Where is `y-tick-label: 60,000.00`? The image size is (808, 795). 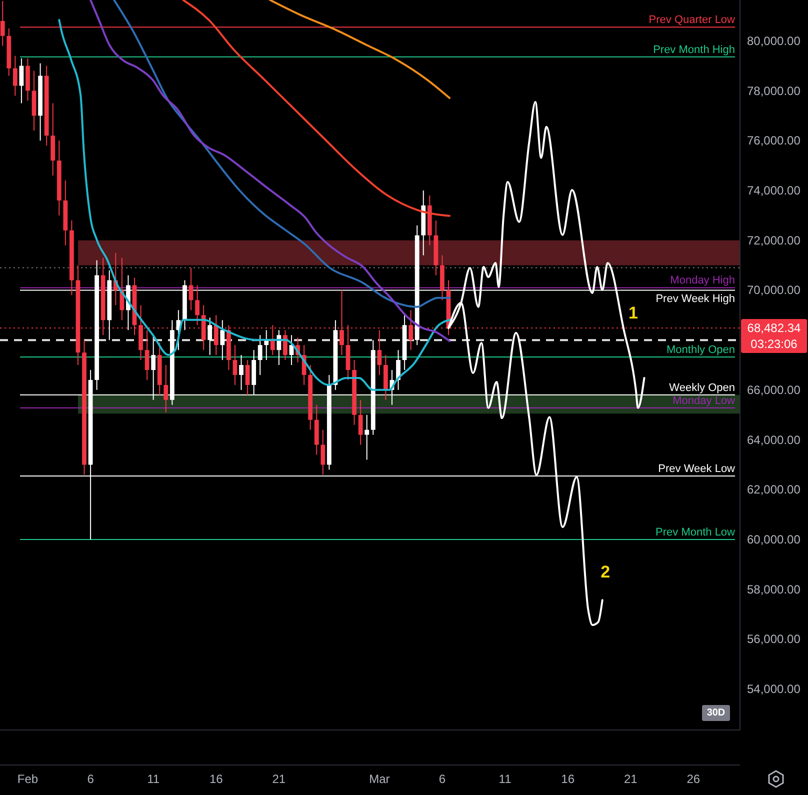 y-tick-label: 60,000.00 is located at coordinates (774, 539).